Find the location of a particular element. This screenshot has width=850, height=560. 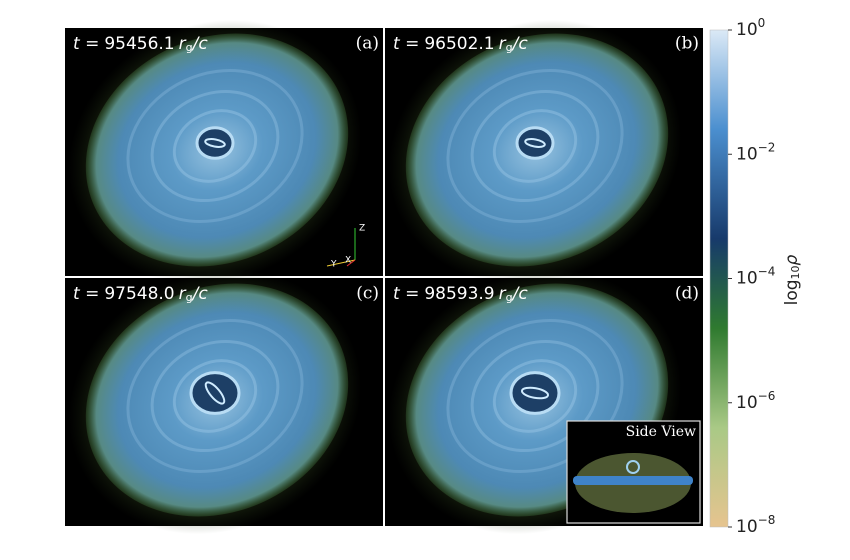

time-label: t = 98593.9 rg/c is located at coordinates (460, 294).